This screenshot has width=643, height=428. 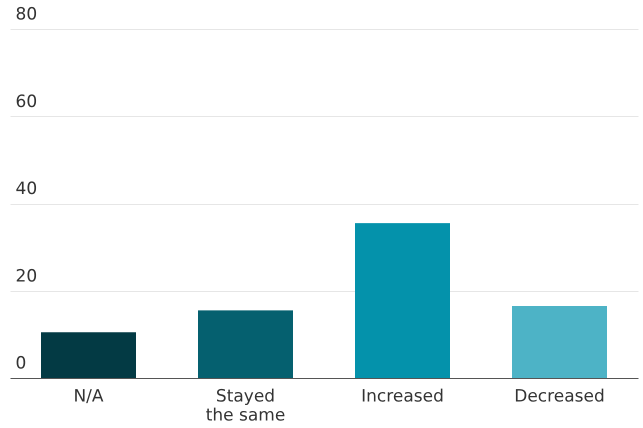 What do you see at coordinates (559, 396) in the screenshot?
I see `x-tick-label: Decreased` at bounding box center [559, 396].